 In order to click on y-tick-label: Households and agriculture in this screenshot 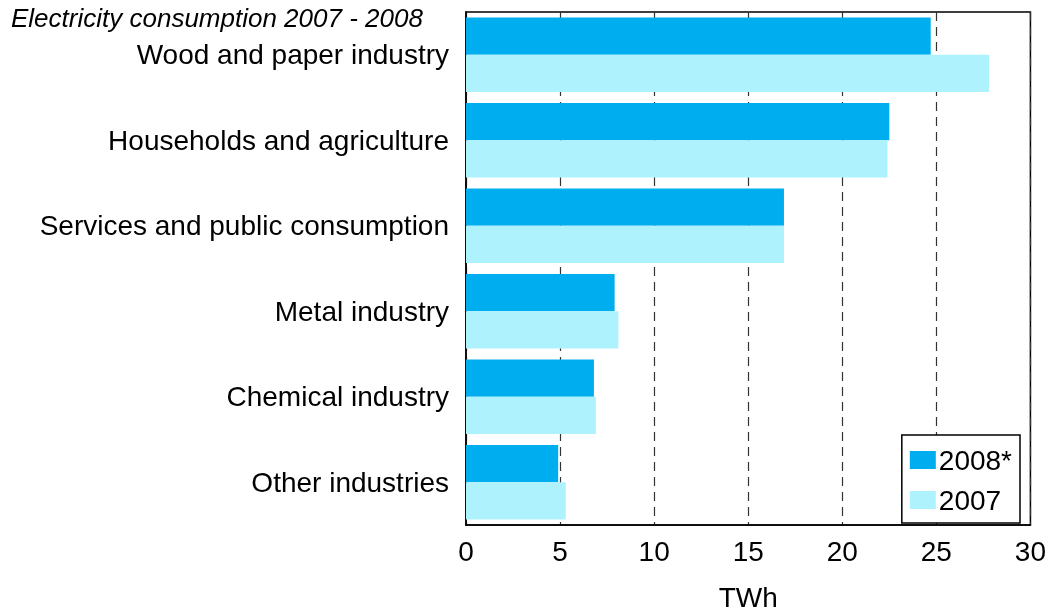, I will do `click(278, 140)`.